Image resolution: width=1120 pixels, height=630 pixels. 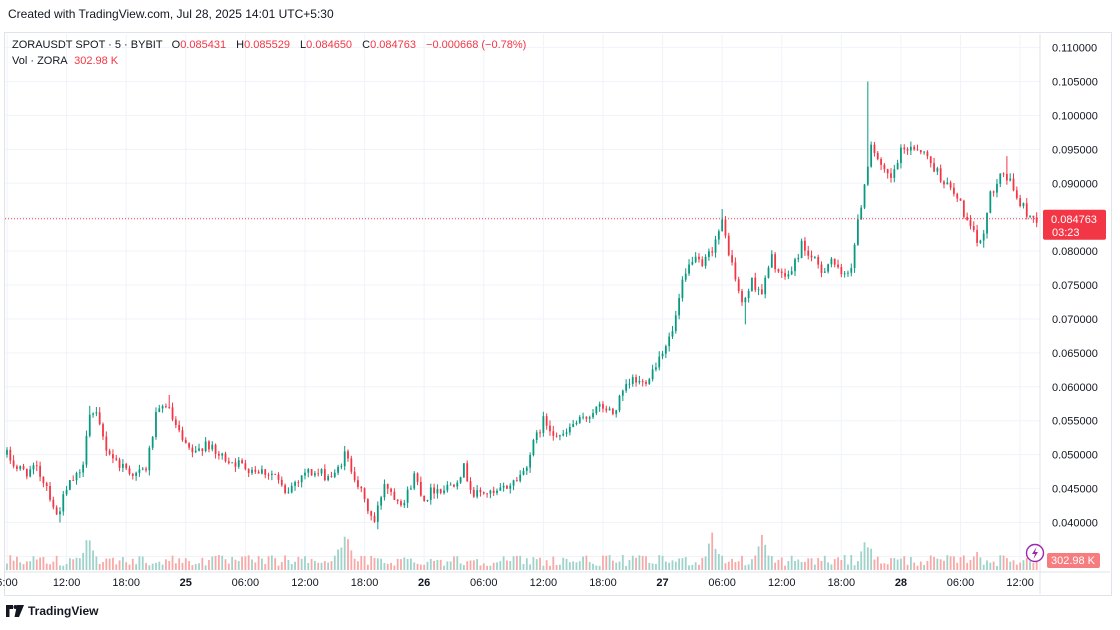 I want to click on tradingview-logo: TradingView, so click(x=52, y=611).